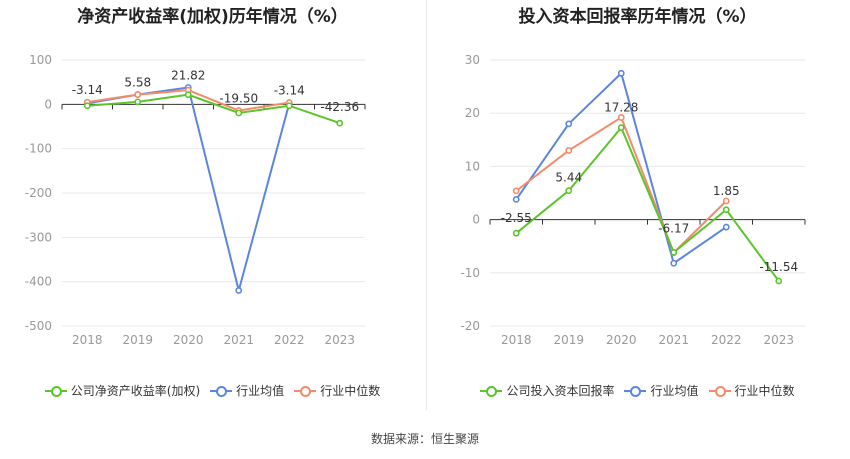 This screenshot has height=459, width=850. I want to click on data-label: 17.28, so click(621, 107).